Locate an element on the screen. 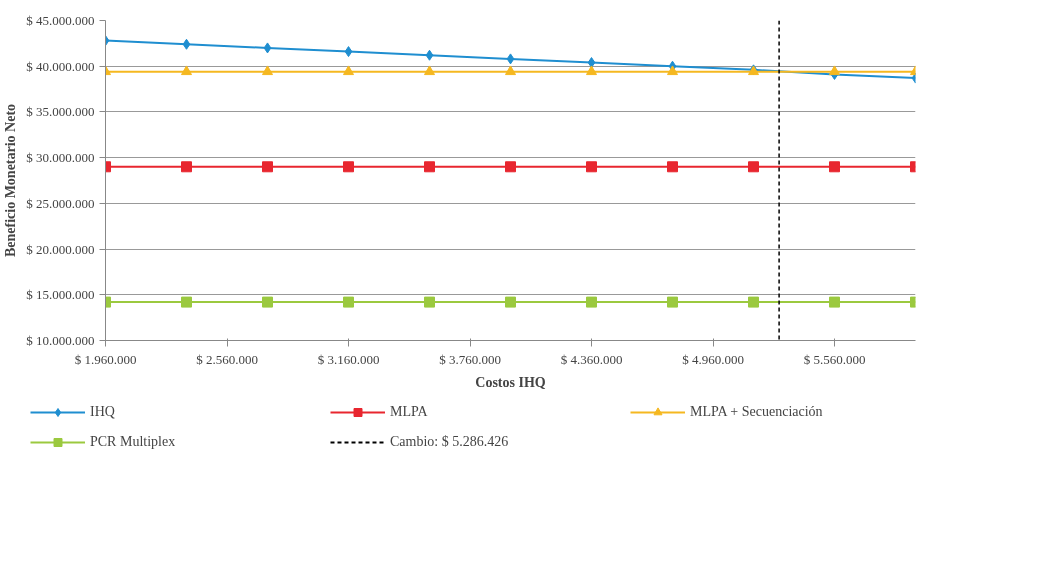 This screenshot has height=577, width=1056. x-tick-label: $ 5.560.000 is located at coordinates (834, 359).